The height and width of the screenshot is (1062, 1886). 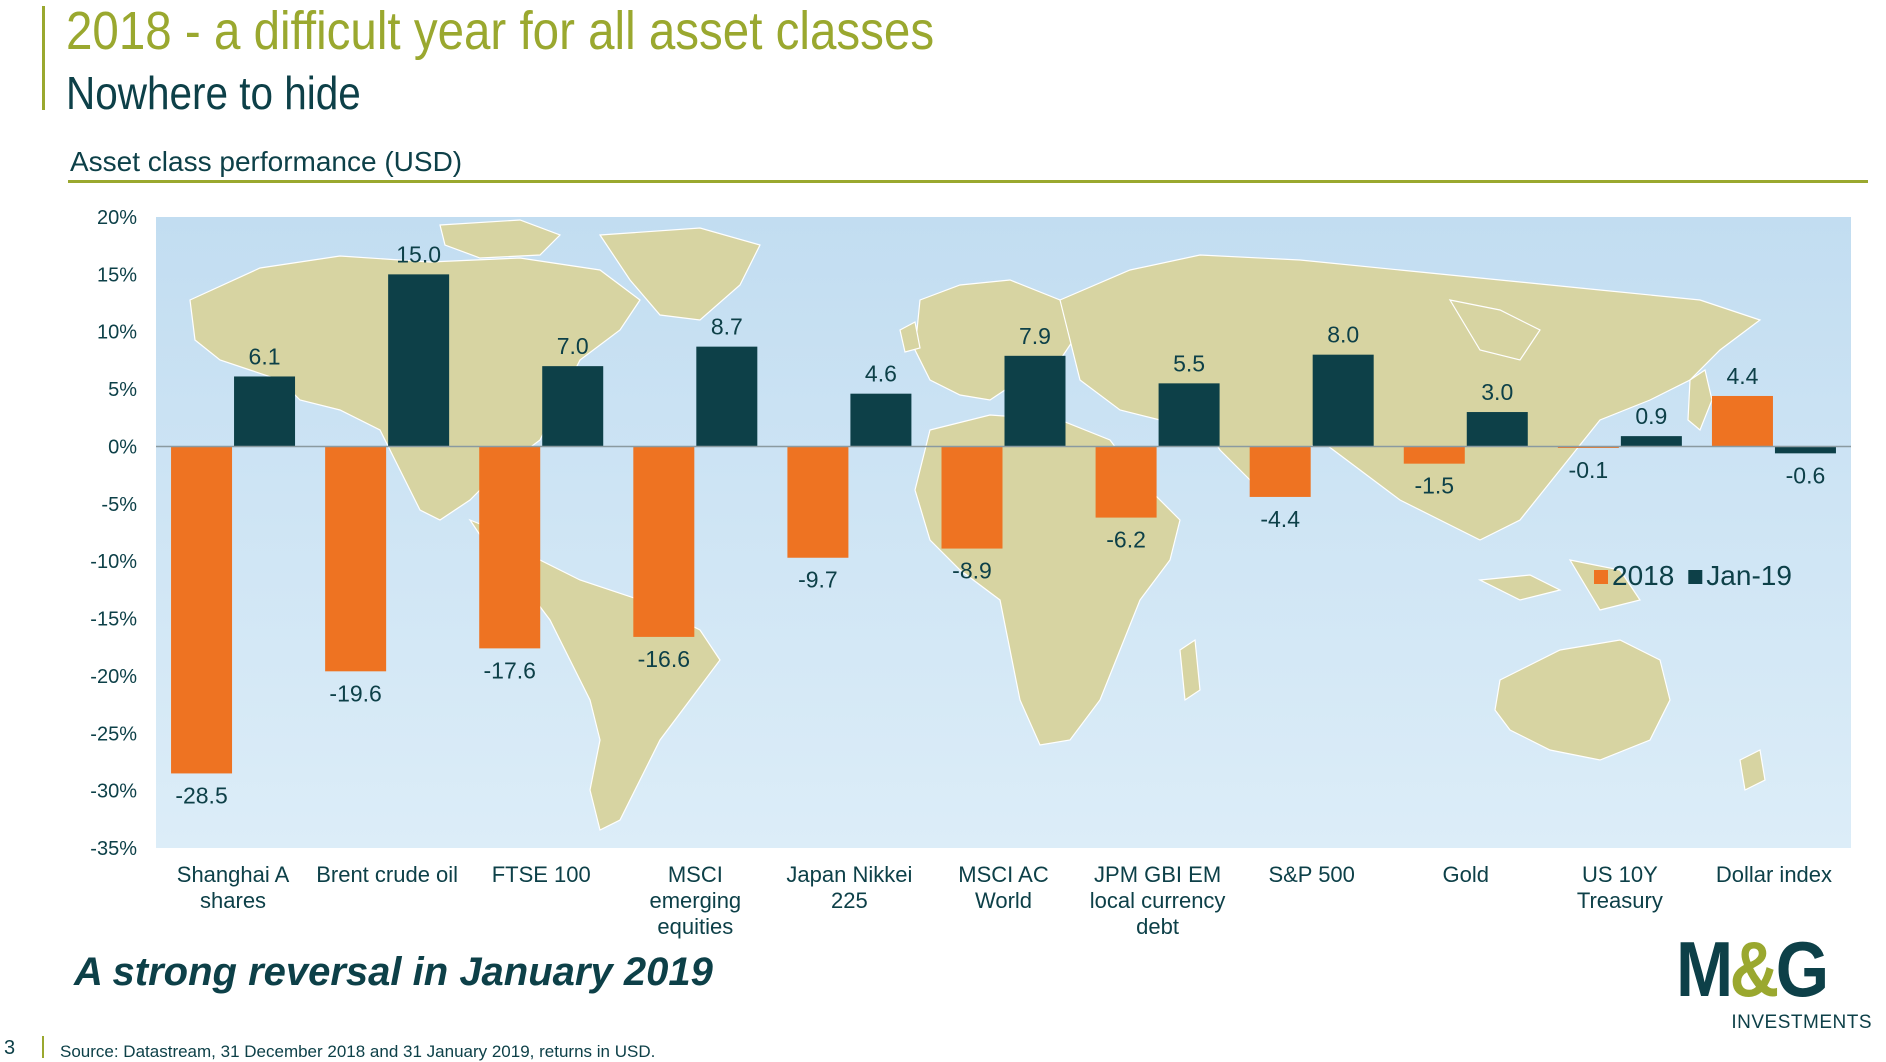 I want to click on tagline: A strong reversal in January 2019, so click(x=393, y=972).